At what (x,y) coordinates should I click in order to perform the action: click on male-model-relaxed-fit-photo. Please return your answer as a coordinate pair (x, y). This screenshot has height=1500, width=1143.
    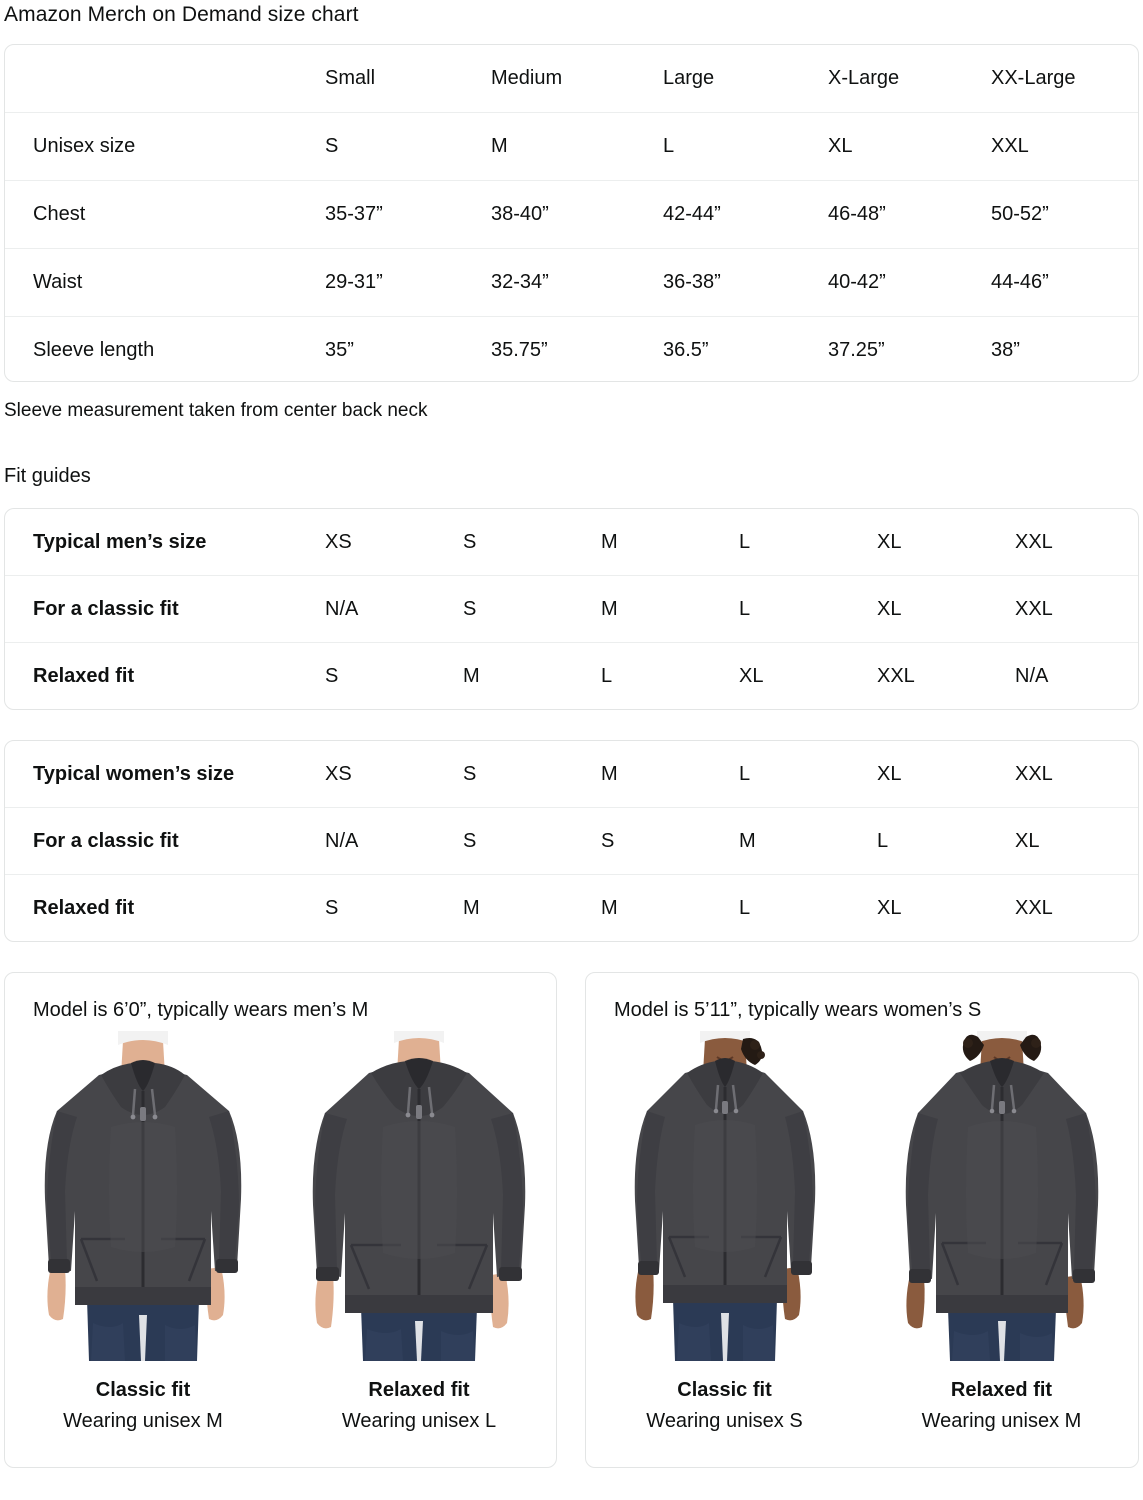
    Looking at the image, I should click on (419, 1196).